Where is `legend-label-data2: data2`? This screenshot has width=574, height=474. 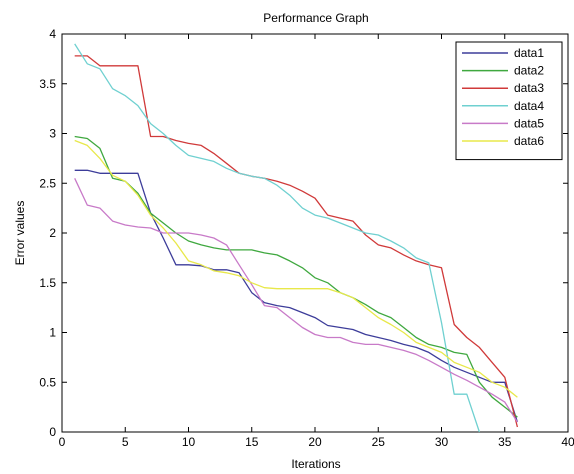
legend-label-data2: data2 is located at coordinates (529, 71).